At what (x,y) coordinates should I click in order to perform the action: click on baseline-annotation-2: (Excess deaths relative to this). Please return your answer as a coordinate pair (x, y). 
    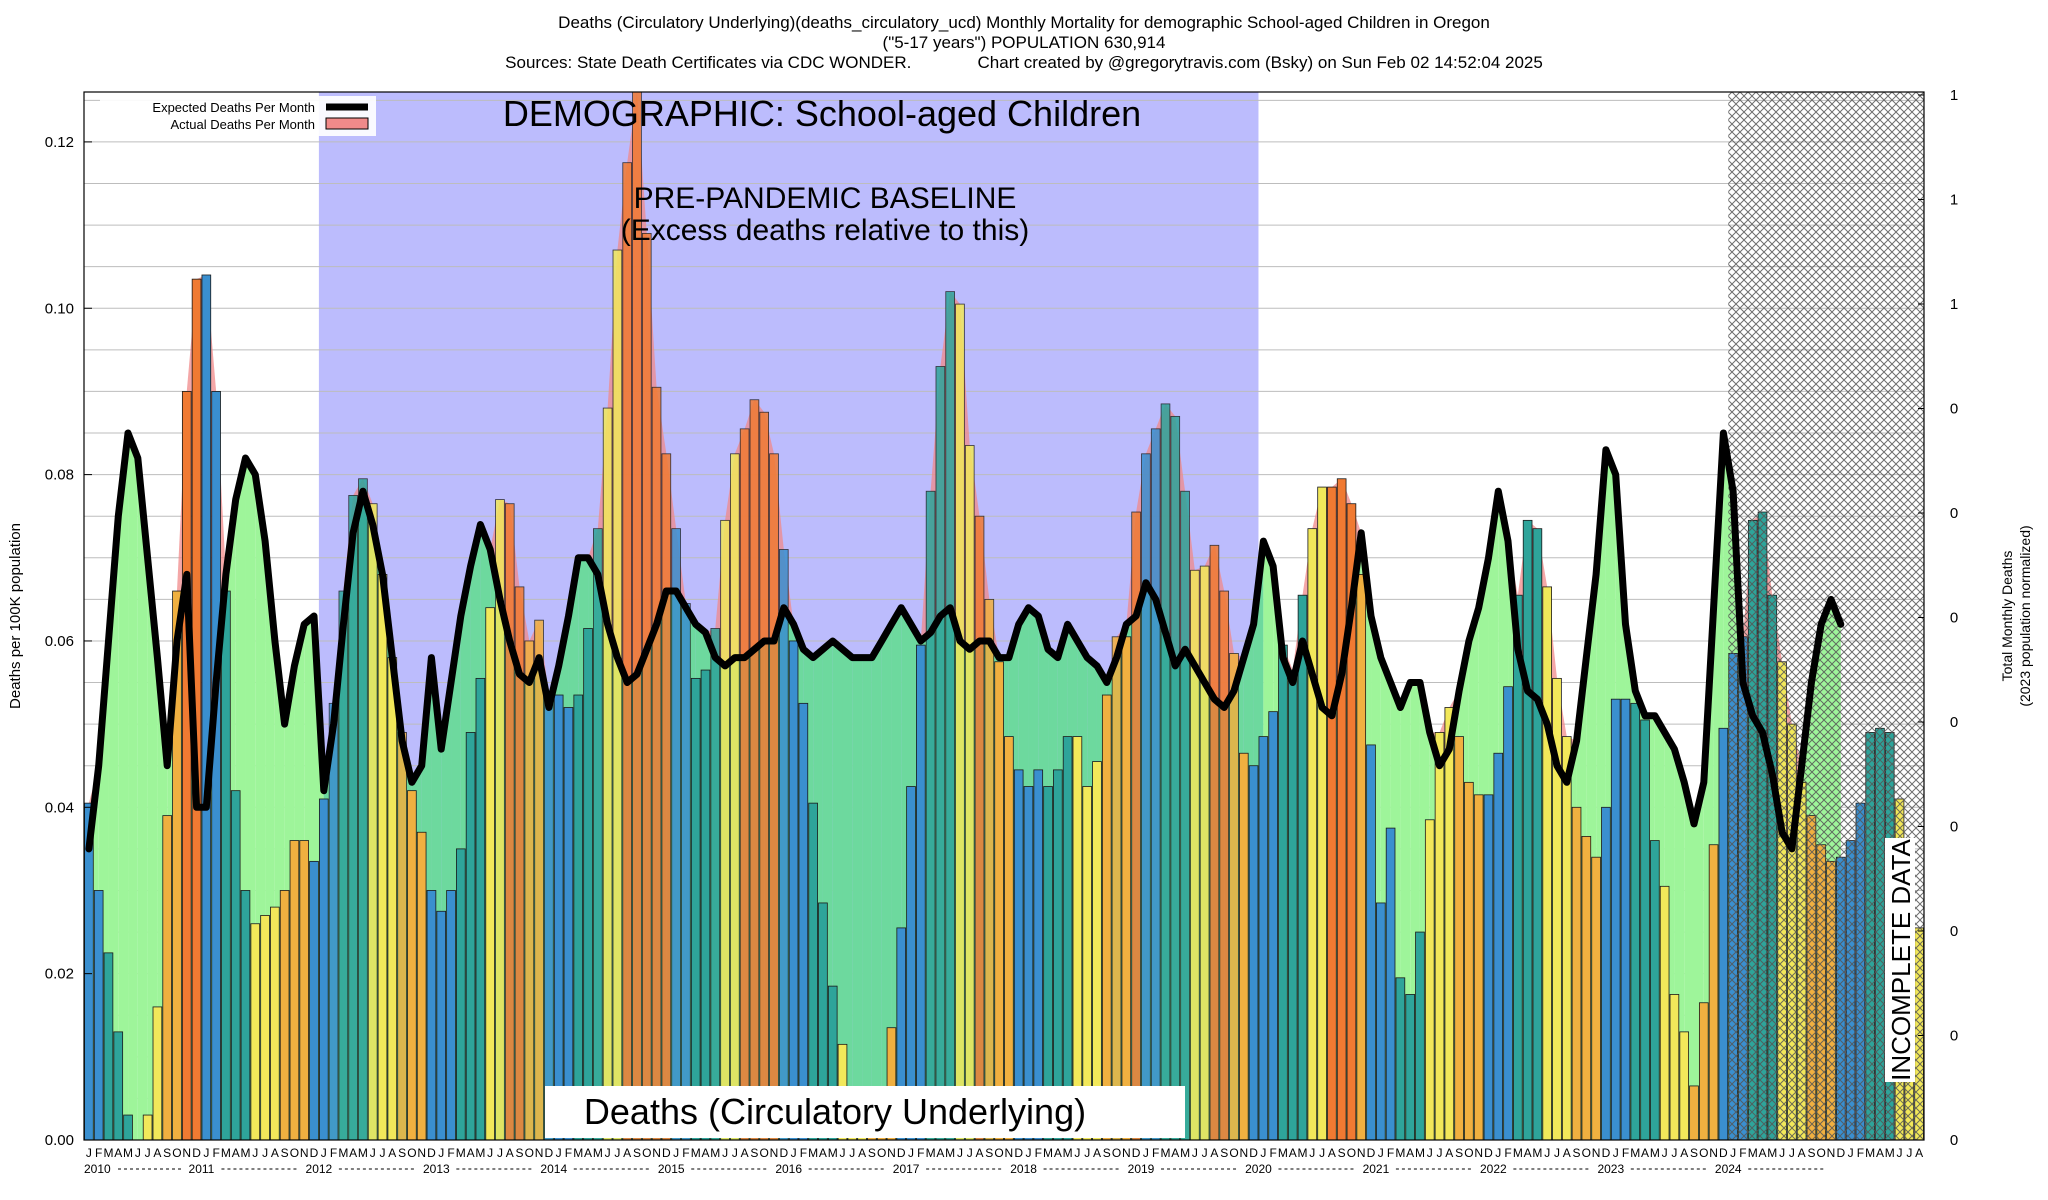
    Looking at the image, I should click on (825, 230).